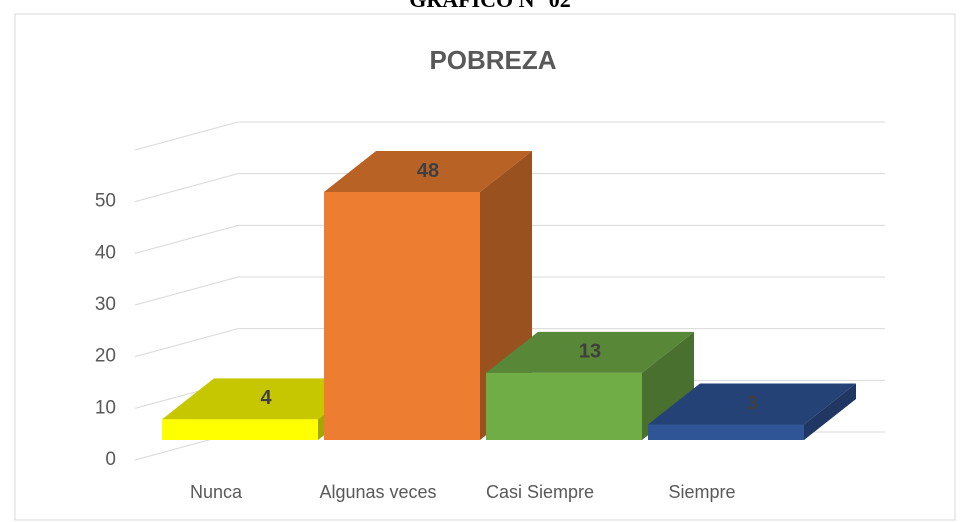  What do you see at coordinates (377, 492) in the screenshot?
I see `x-tick-label: Algunas veces` at bounding box center [377, 492].